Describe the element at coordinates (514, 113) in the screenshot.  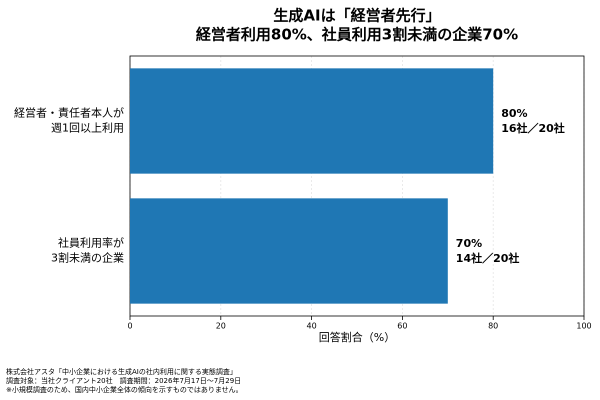
I see `value-label: 80%` at that location.